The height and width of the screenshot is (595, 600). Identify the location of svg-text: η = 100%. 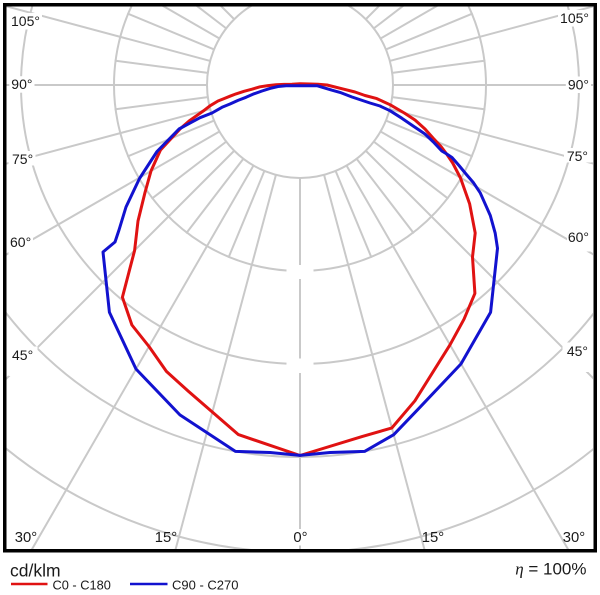
(550, 569).